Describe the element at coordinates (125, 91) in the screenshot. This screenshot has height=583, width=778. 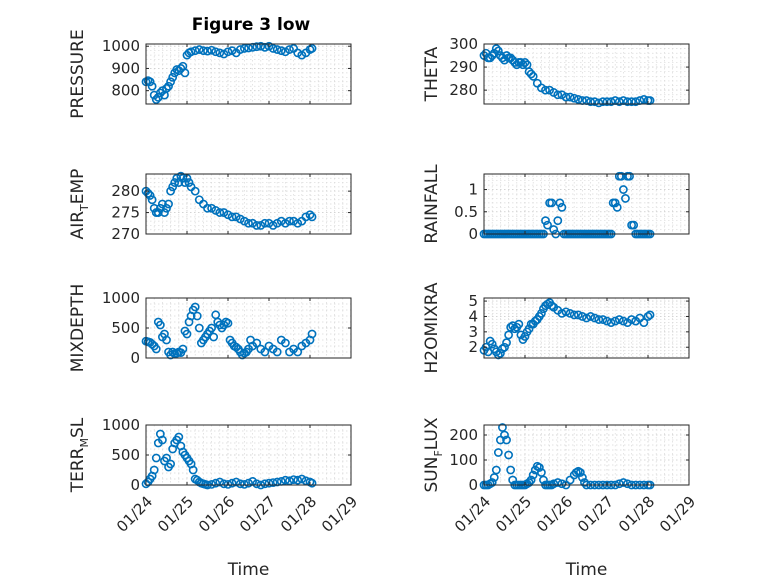
I see `y-tick-label: 800` at that location.